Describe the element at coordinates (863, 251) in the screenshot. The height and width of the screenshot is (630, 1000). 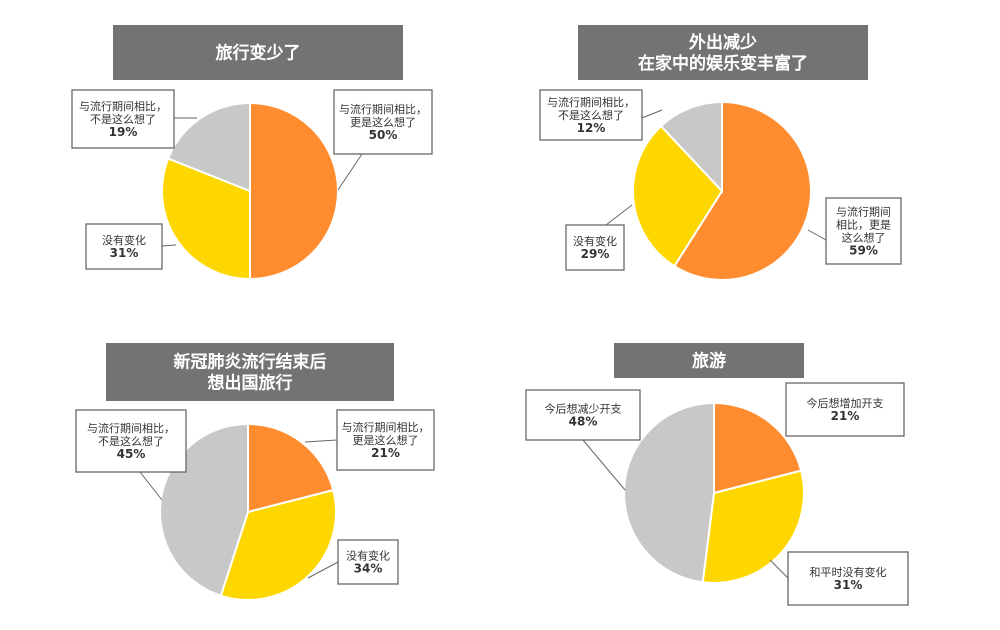
I see `data-label-value: 59%` at that location.